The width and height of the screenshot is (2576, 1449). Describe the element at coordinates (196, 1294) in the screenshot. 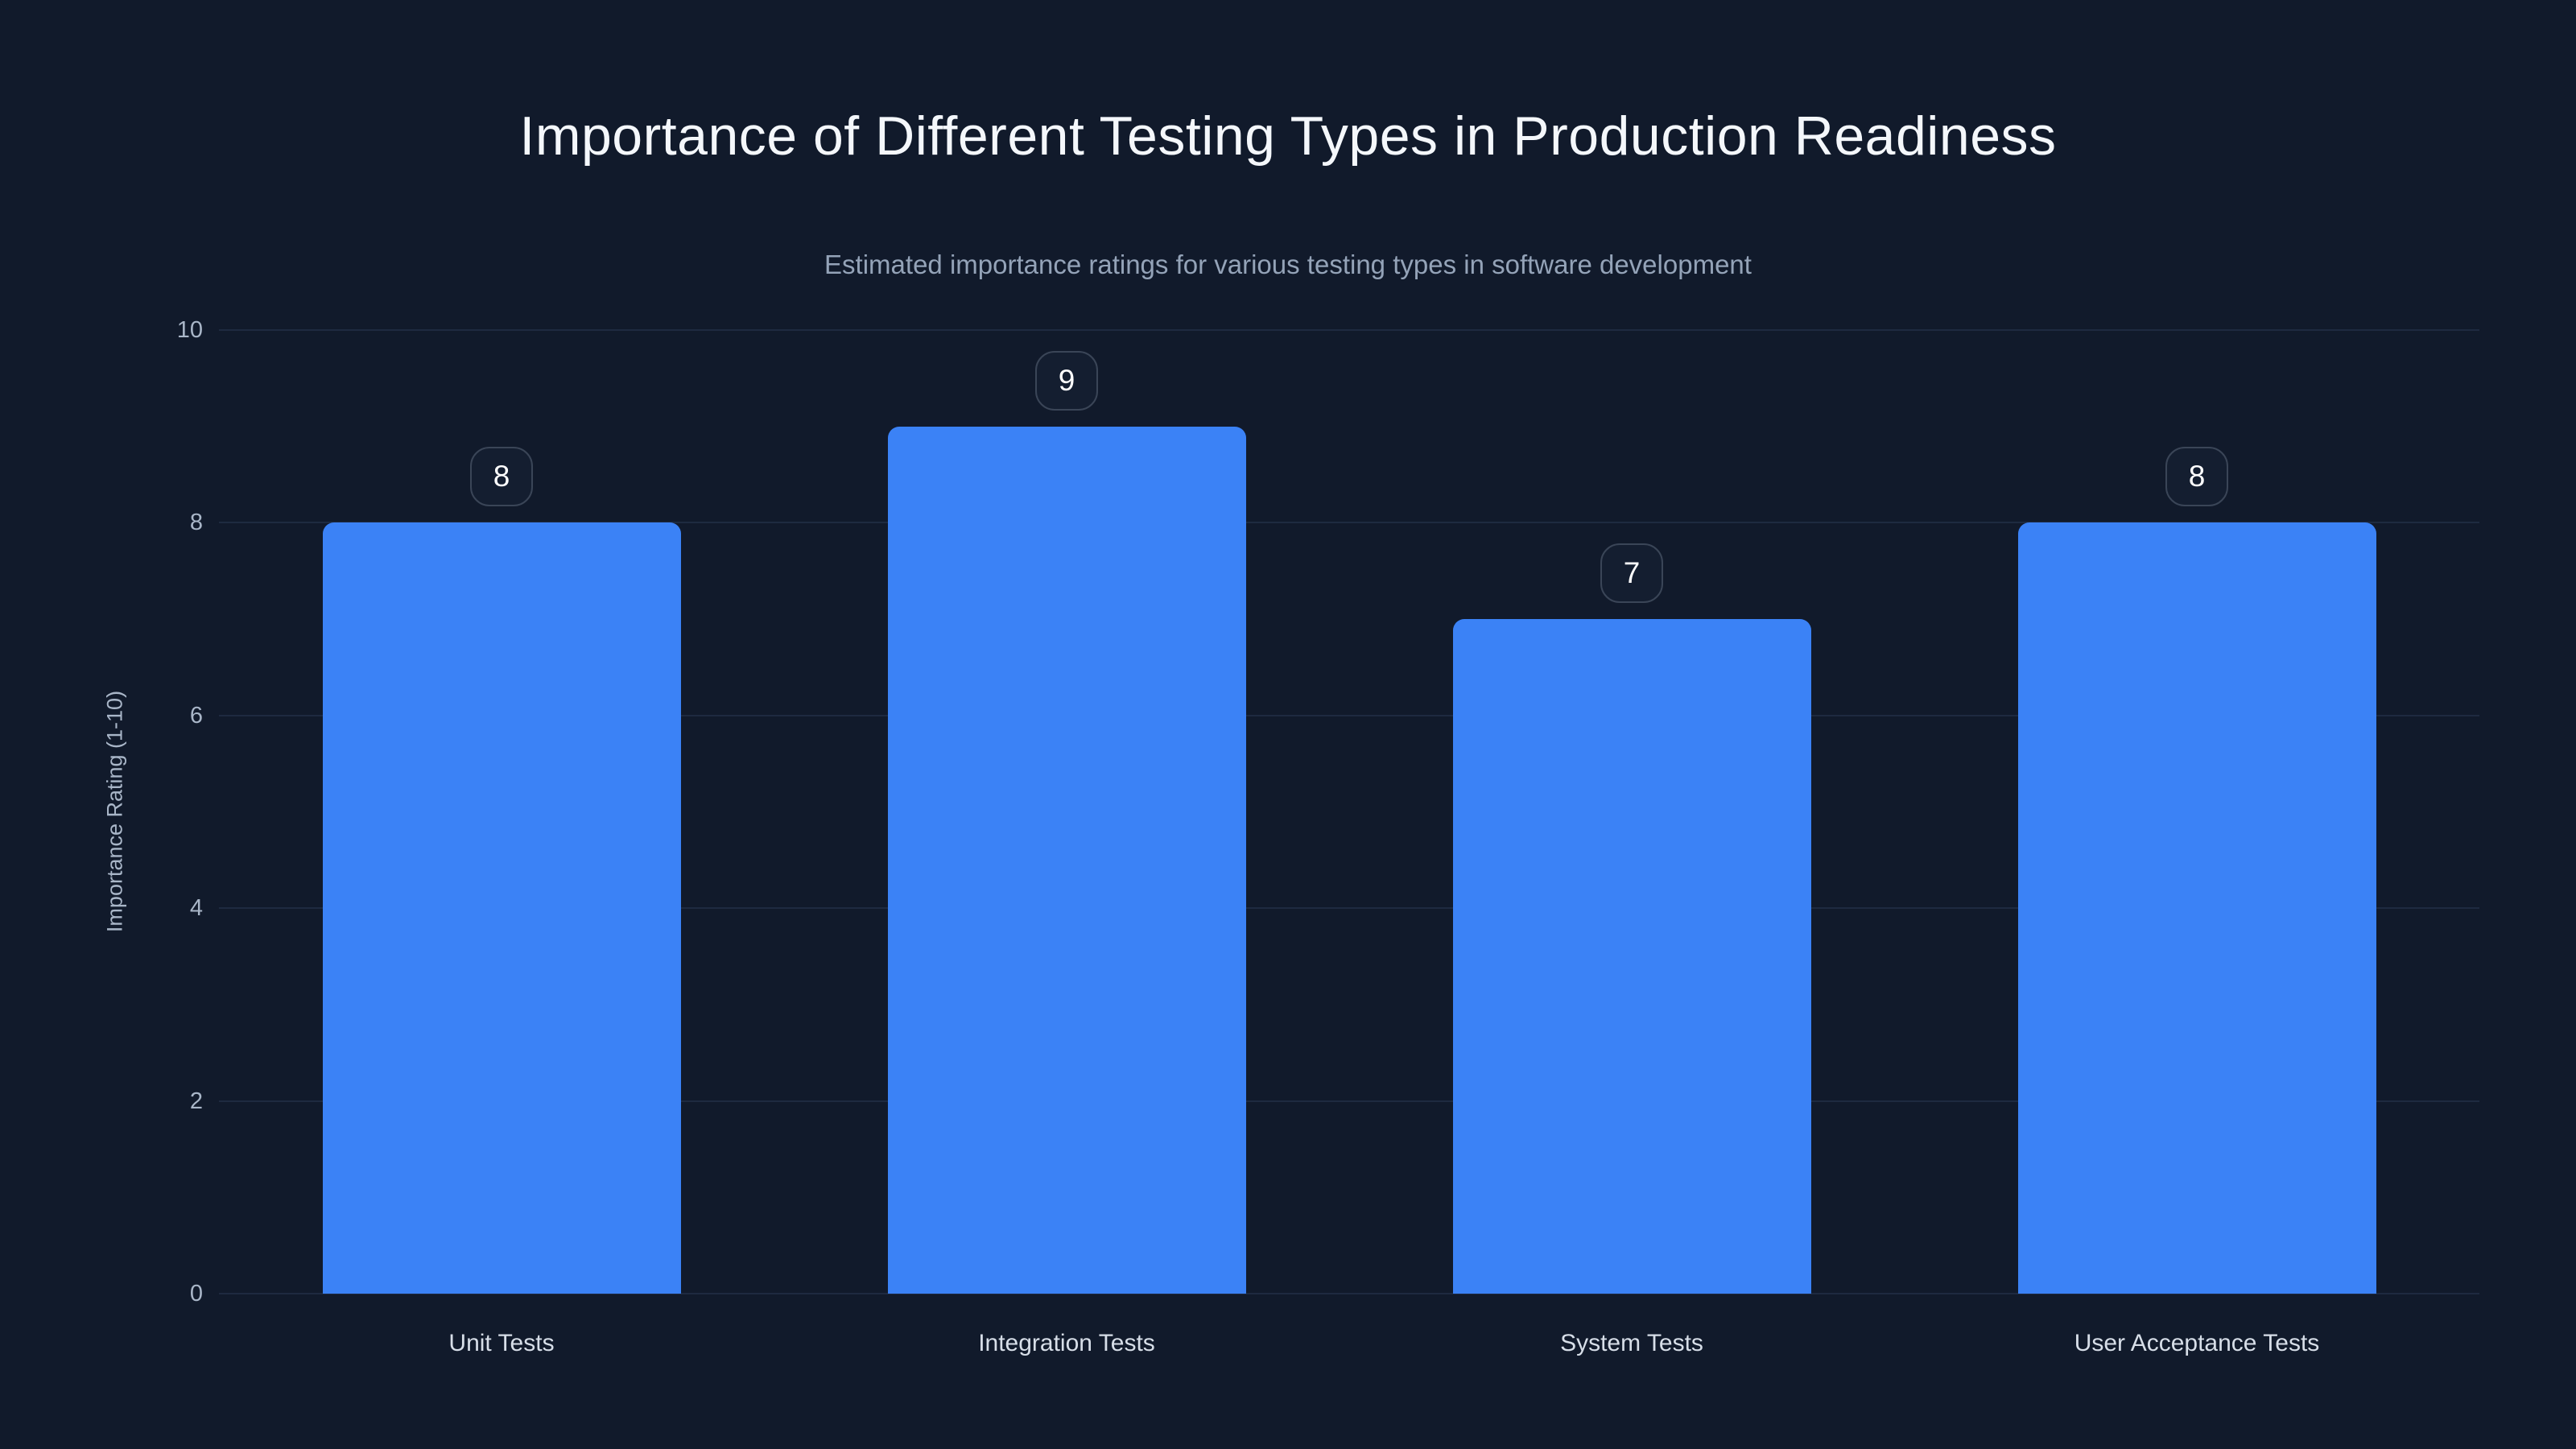

I see `y-tick-label: 0` at that location.